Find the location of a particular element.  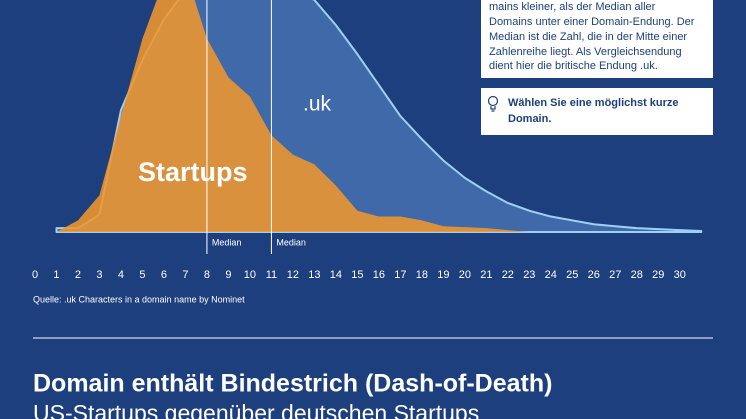

info-box-bg is located at coordinates (597, 39).